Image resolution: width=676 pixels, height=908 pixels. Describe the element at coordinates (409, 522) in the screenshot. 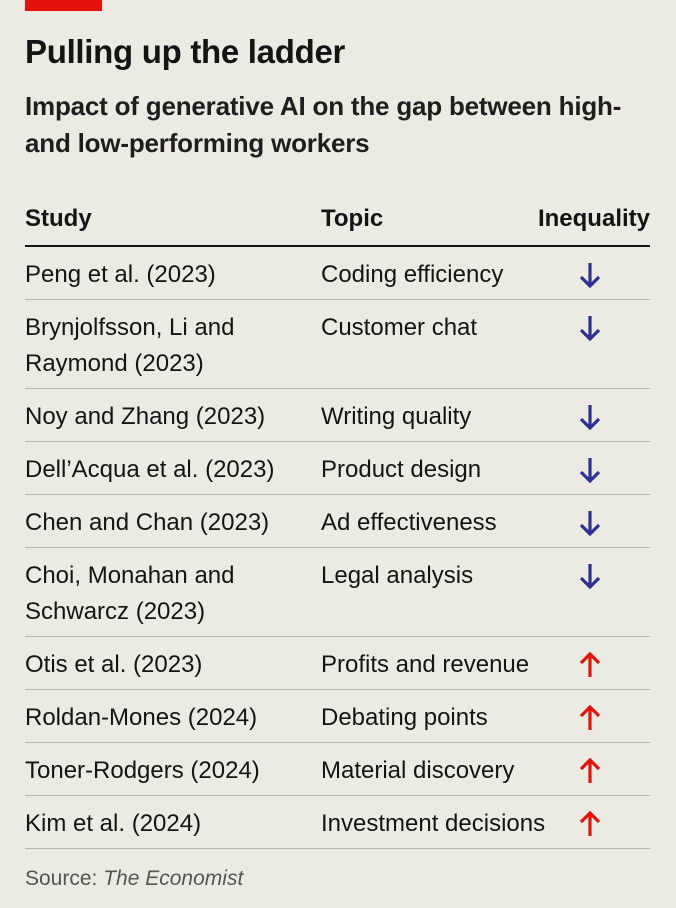

I see `topic-cell: Ad effectiveness` at that location.